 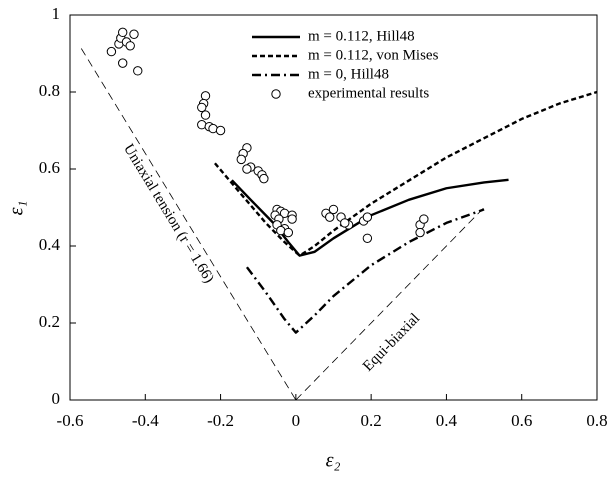 I want to click on annotation: Uniaxial tension (r = 1.66), so click(x=168, y=213).